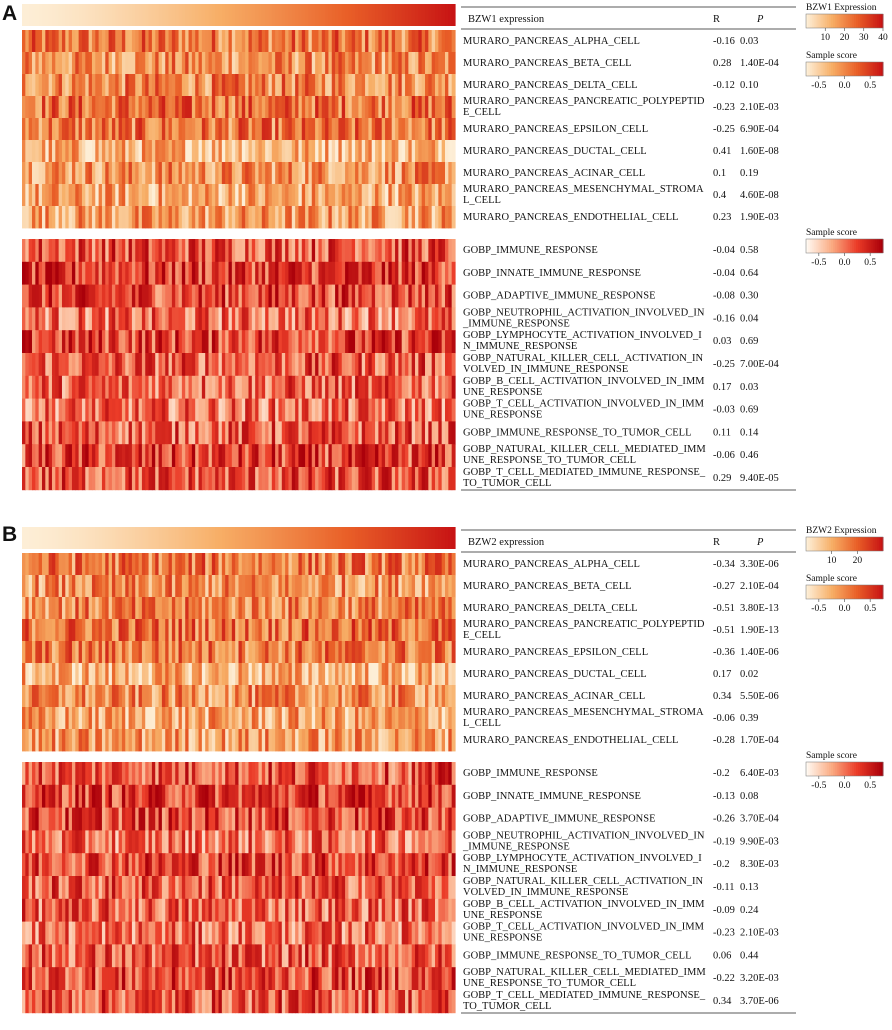  I want to click on legend-title: Sample score, so click(831, 56).